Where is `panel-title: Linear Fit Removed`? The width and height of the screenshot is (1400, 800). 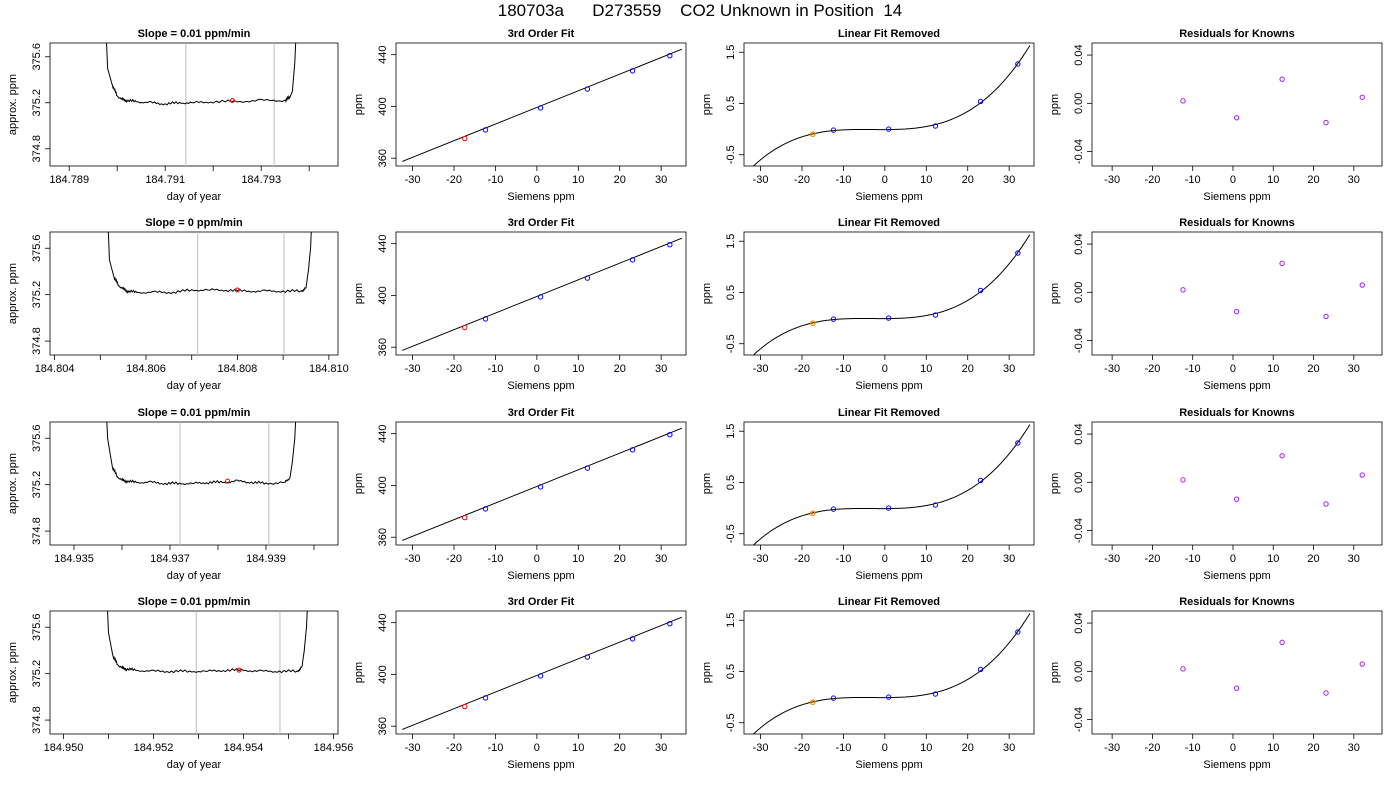
panel-title: Linear Fit Removed is located at coordinates (889, 413).